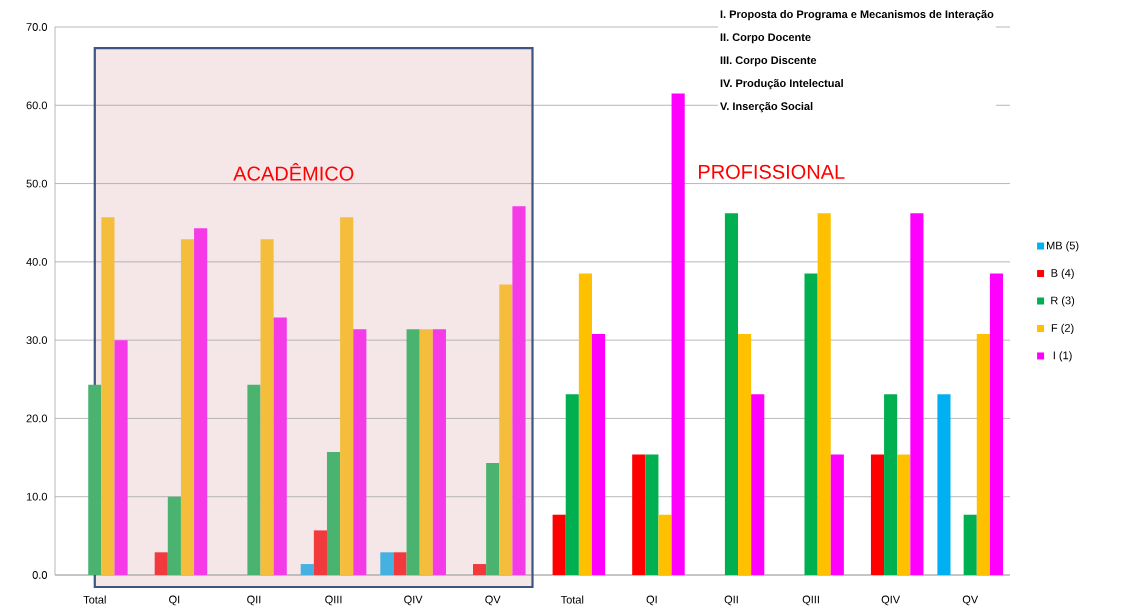 This screenshot has height=611, width=1141. I want to click on legend-label: MB (5), so click(1062, 246).